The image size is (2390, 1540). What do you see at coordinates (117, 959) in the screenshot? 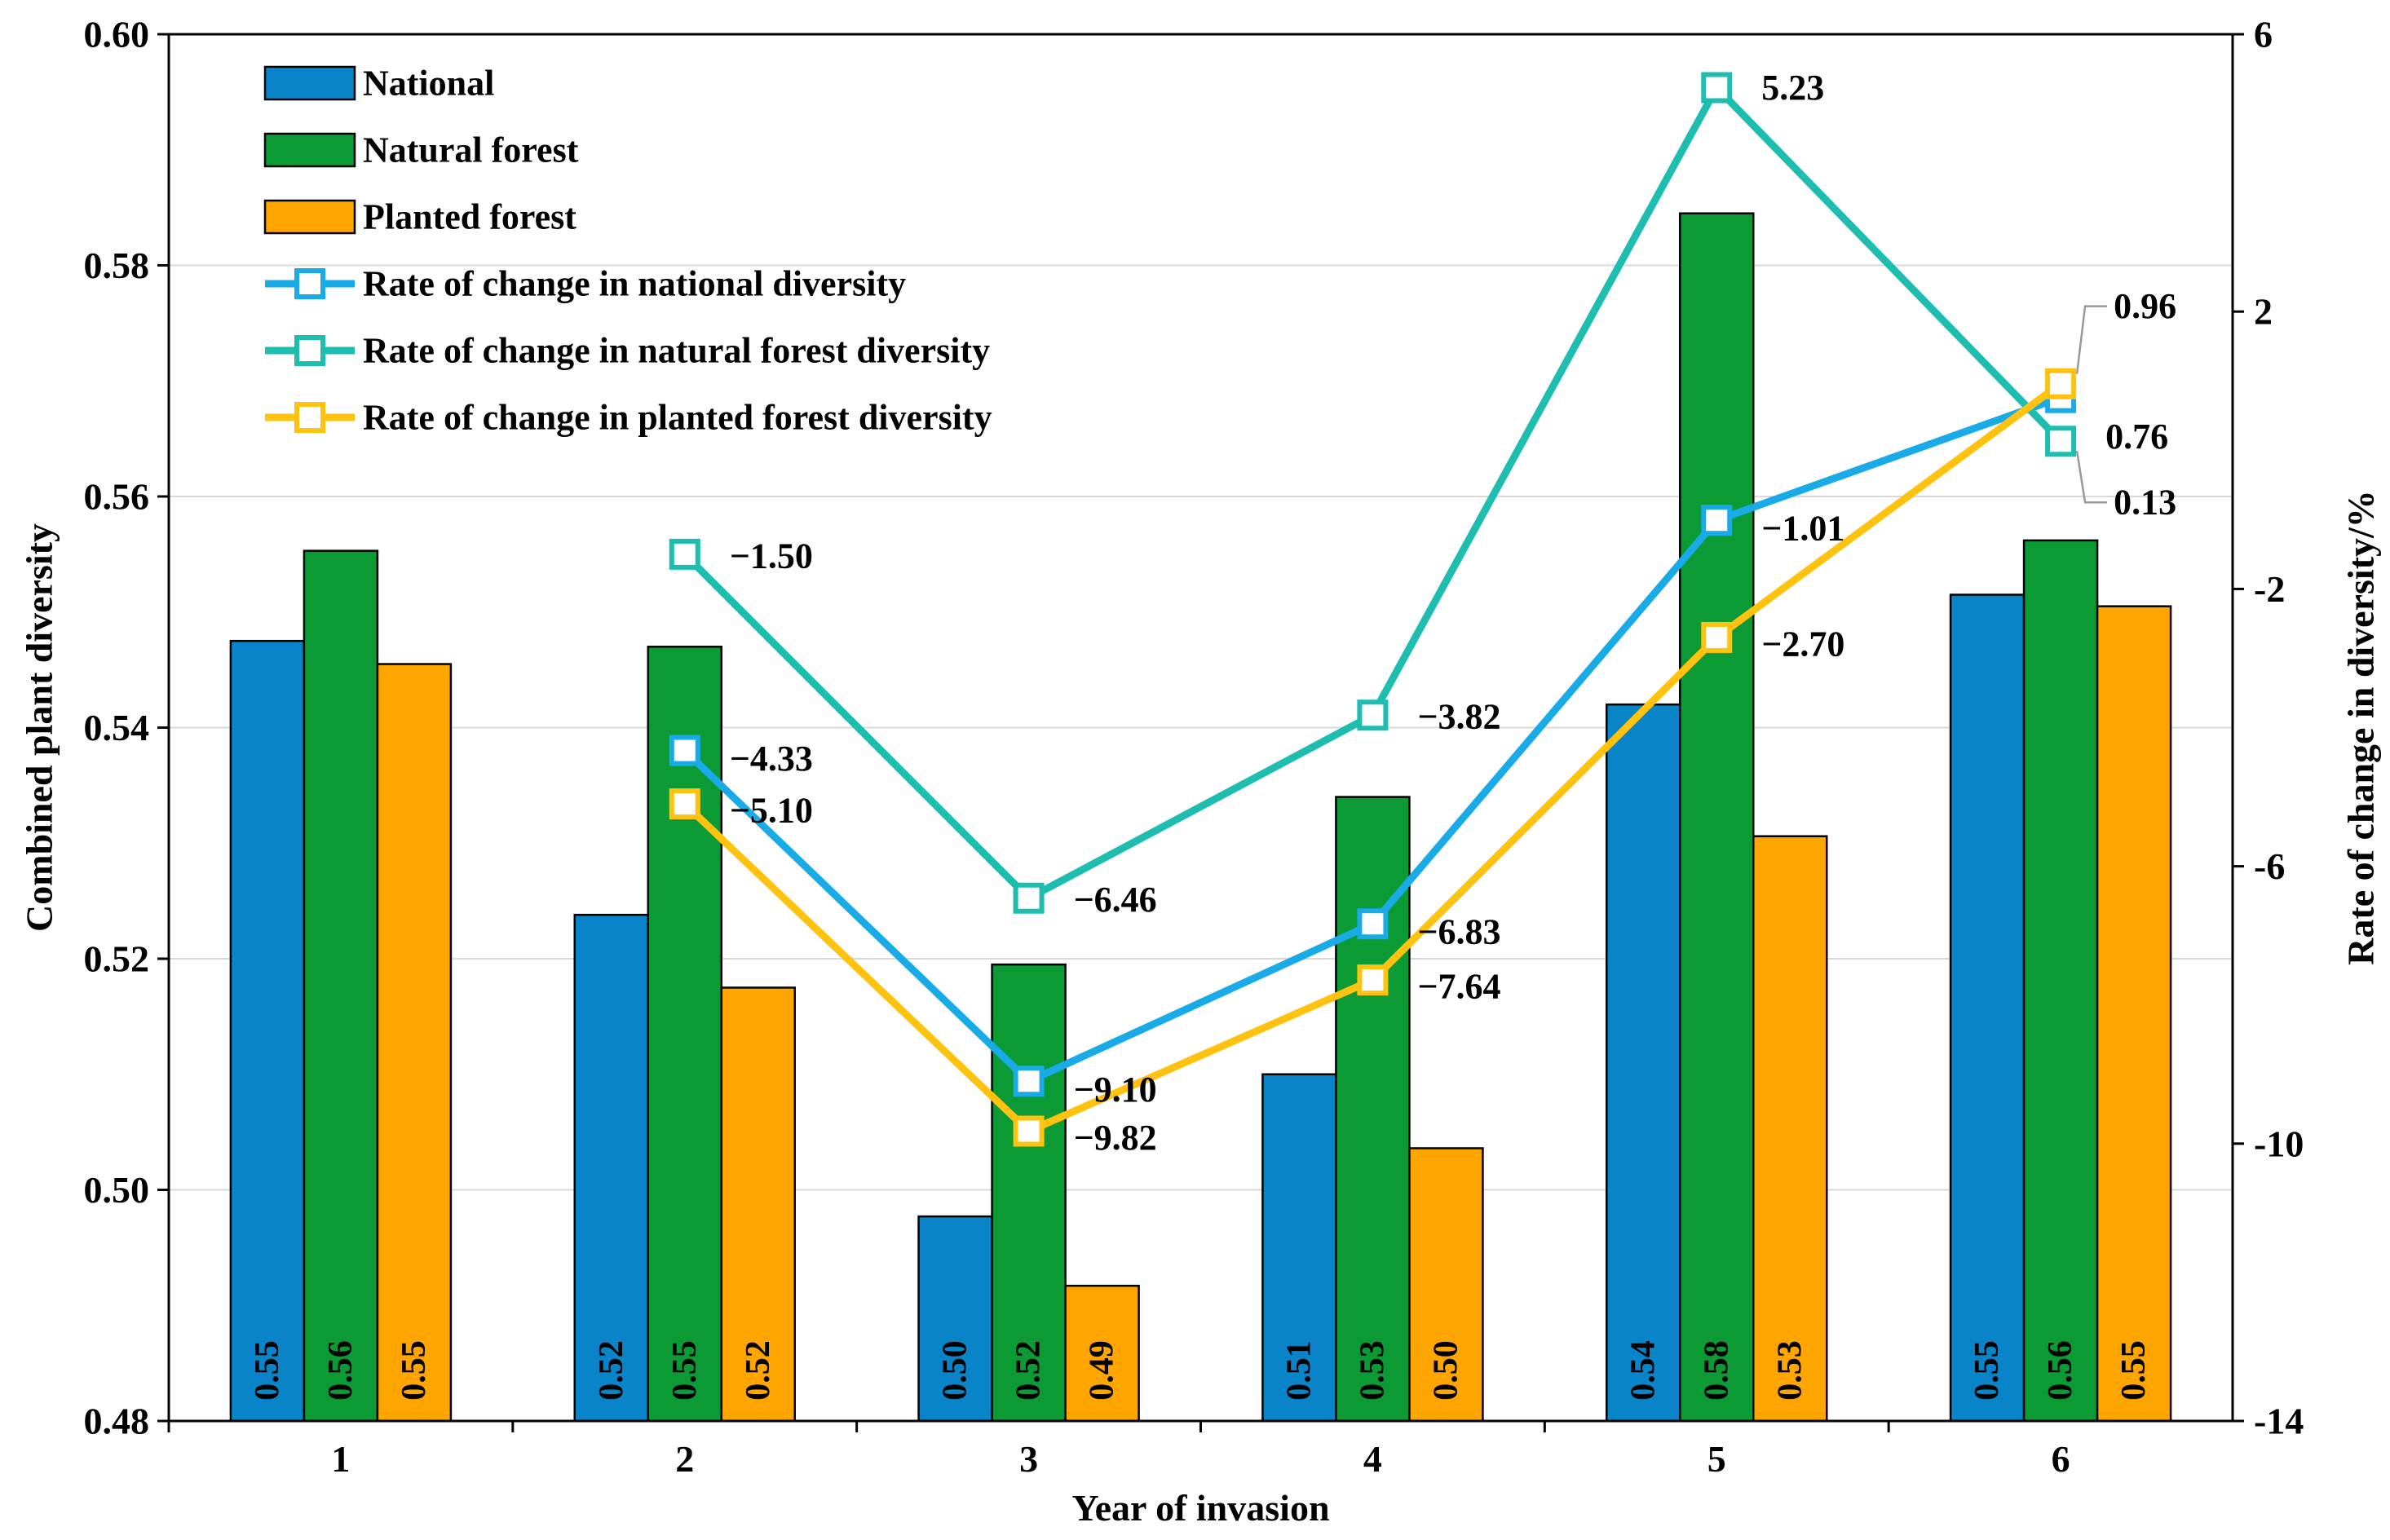
I see `y-tick-label: 0.52` at bounding box center [117, 959].